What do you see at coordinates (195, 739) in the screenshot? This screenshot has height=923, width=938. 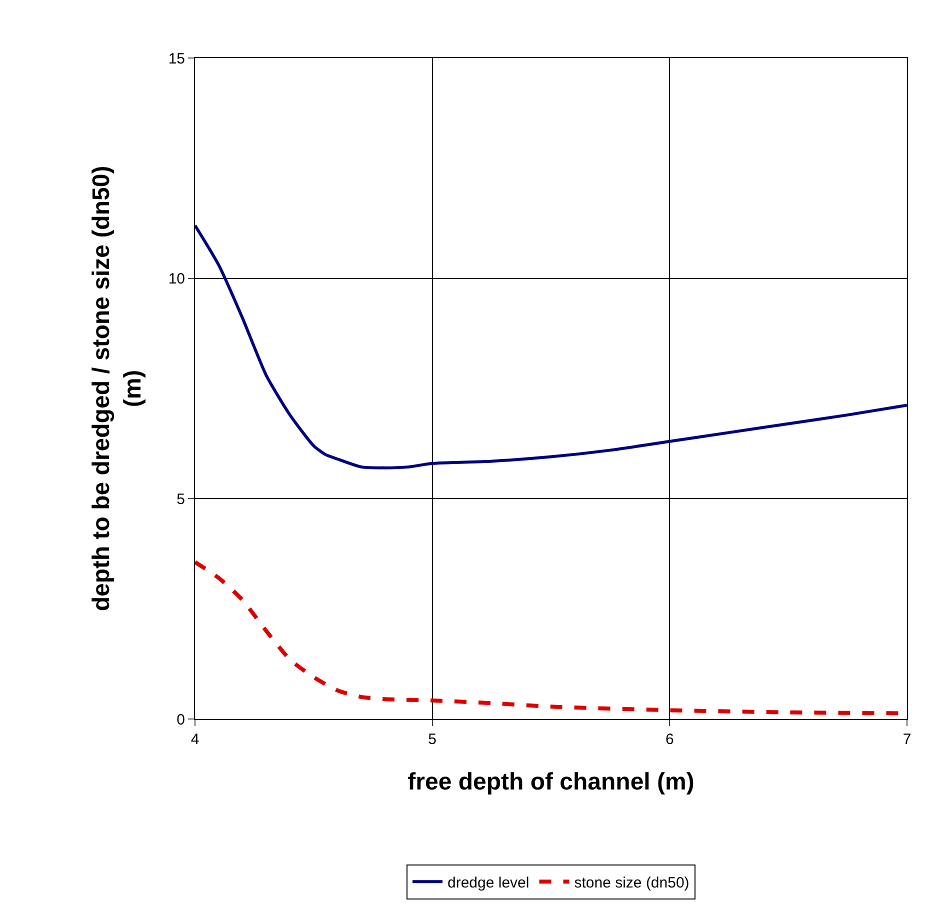 I see `x-tick-label: 4` at bounding box center [195, 739].